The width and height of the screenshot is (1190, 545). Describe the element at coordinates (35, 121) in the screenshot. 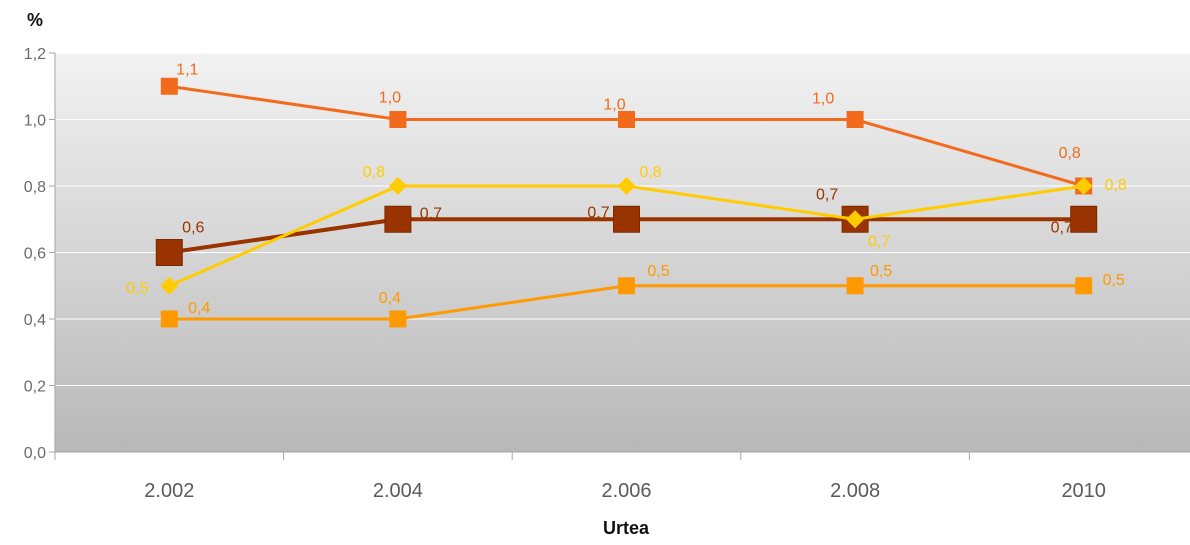

I see `y-tick-label: 1,0` at that location.